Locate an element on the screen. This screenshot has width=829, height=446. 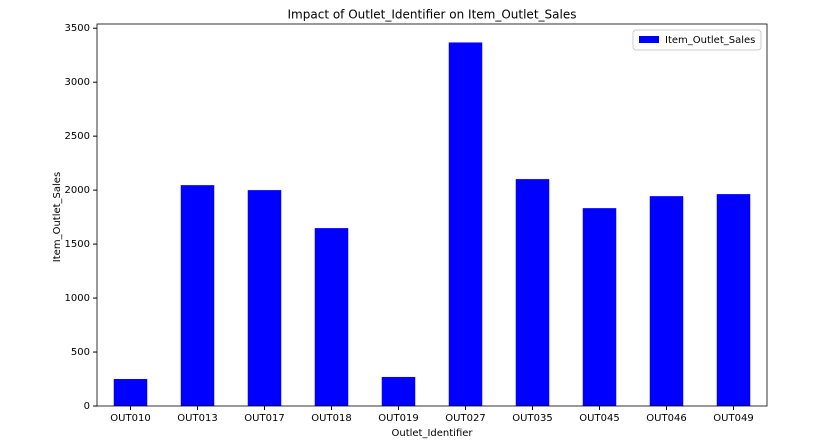
legend-label: Item_Outlet_Sales is located at coordinates (710, 40).